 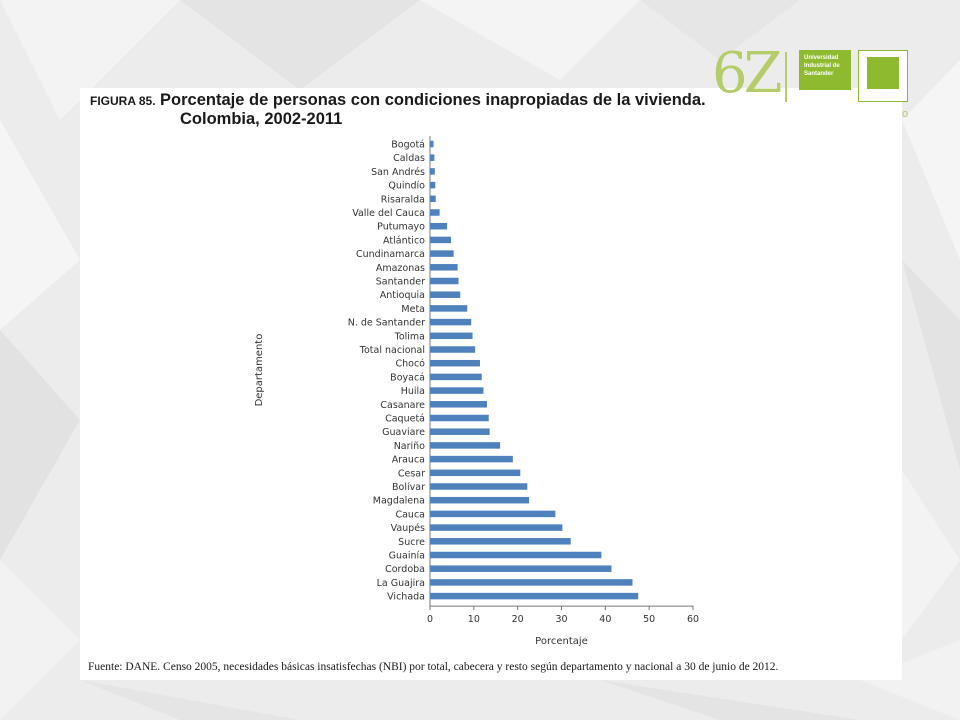 I want to click on x-tick-label: 40, so click(x=605, y=619).